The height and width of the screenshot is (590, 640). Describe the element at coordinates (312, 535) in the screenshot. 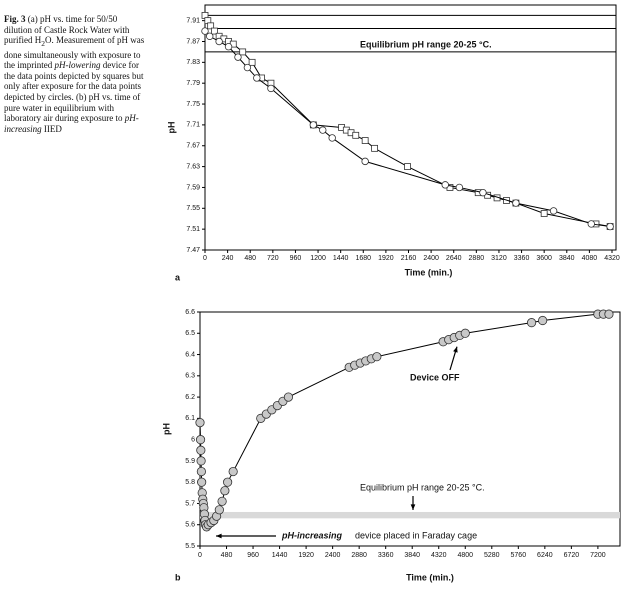

I see `annotation: pH-increasing` at that location.